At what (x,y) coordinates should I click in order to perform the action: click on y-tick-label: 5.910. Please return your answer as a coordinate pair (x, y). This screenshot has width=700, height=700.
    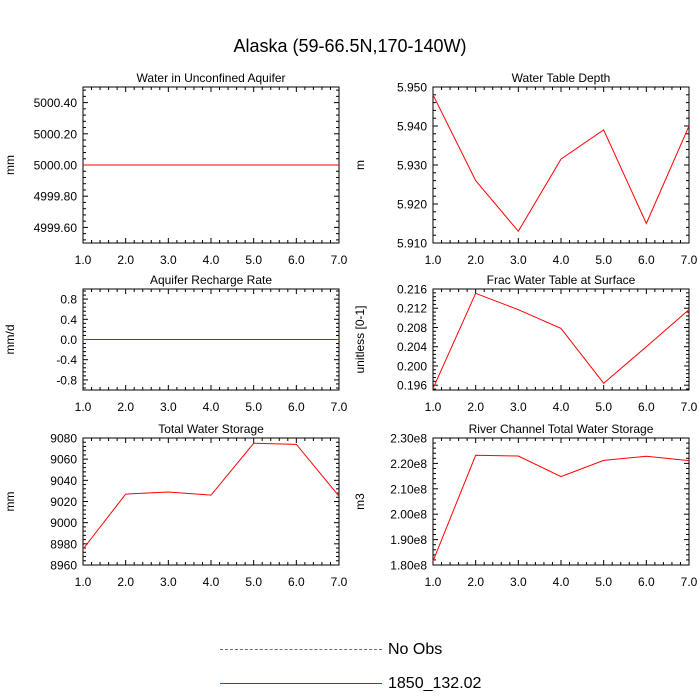
    Looking at the image, I should click on (412, 244).